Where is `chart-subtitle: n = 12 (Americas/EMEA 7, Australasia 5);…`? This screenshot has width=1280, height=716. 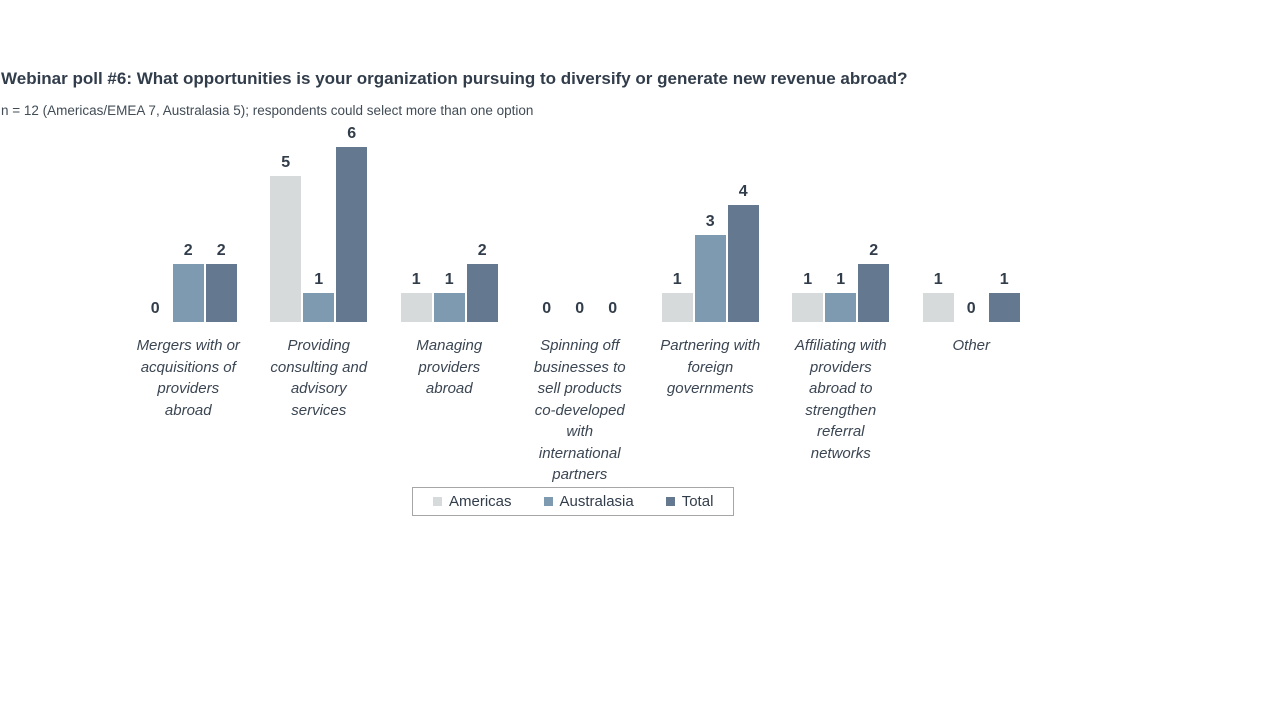
chart-subtitle: n = 12 (Americas/EMEA 7, Australasia 5);… is located at coordinates (267, 110).